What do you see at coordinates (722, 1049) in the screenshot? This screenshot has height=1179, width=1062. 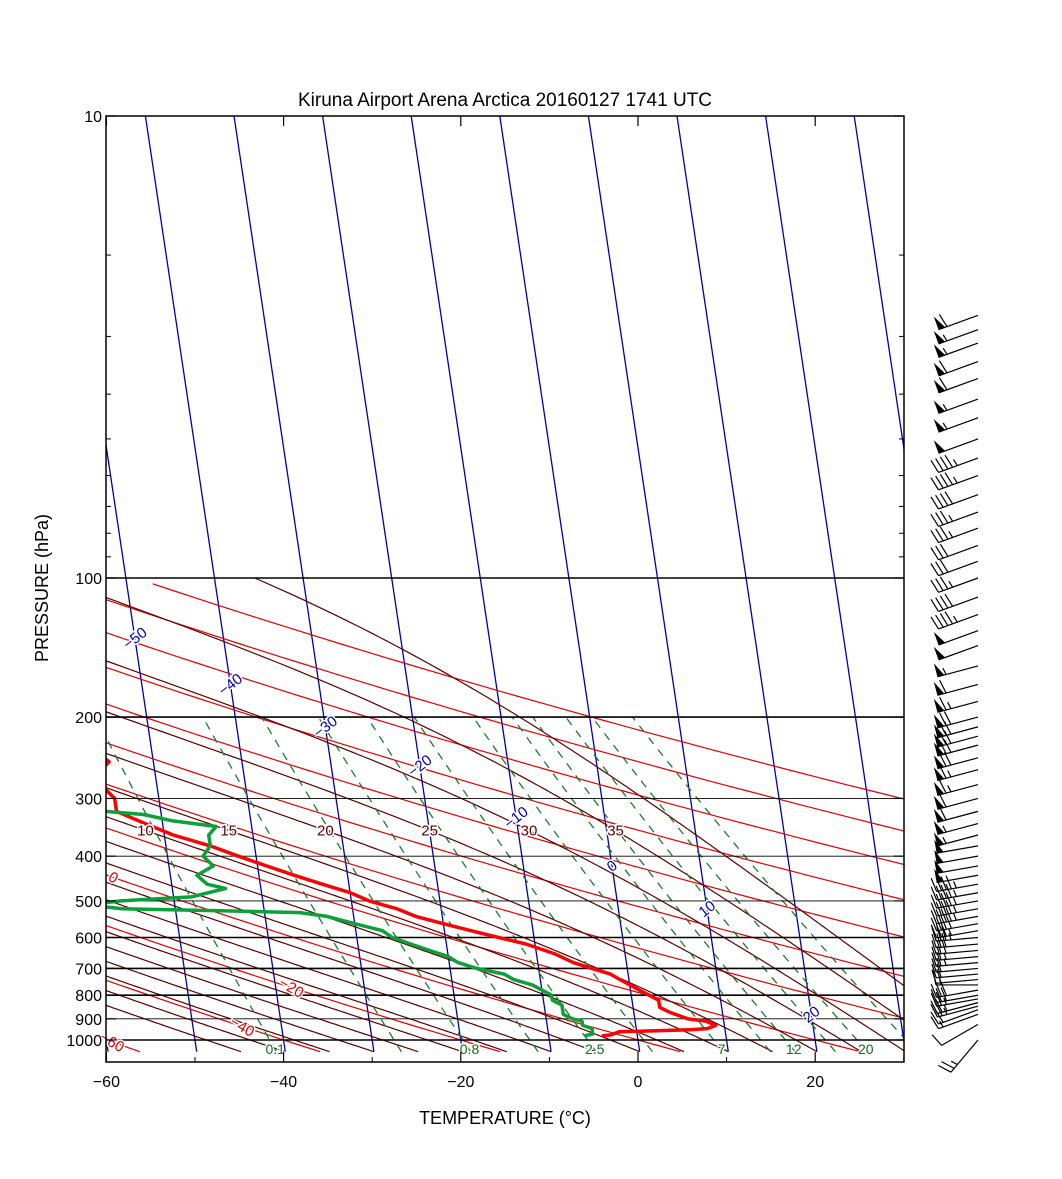 I see `mixing-ratio-label: 7` at bounding box center [722, 1049].